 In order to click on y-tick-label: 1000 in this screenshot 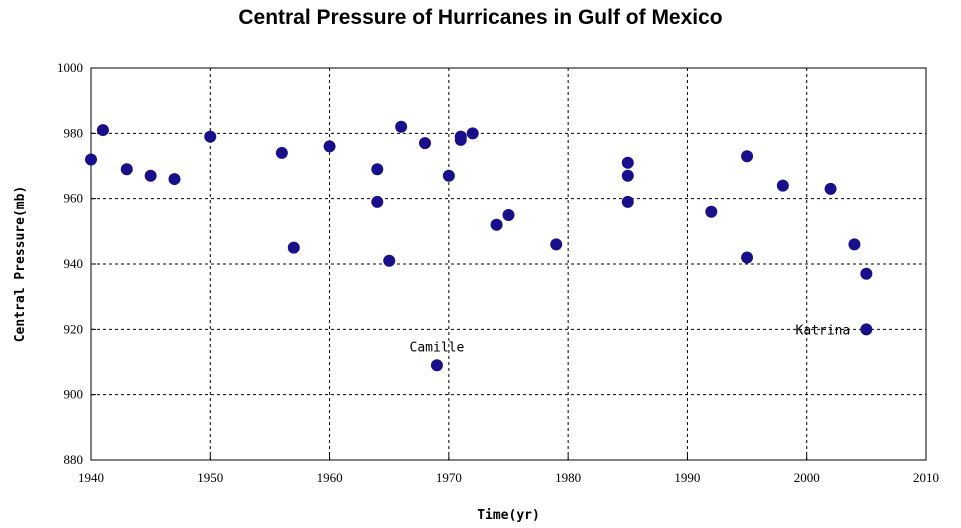, I will do `click(70, 67)`.